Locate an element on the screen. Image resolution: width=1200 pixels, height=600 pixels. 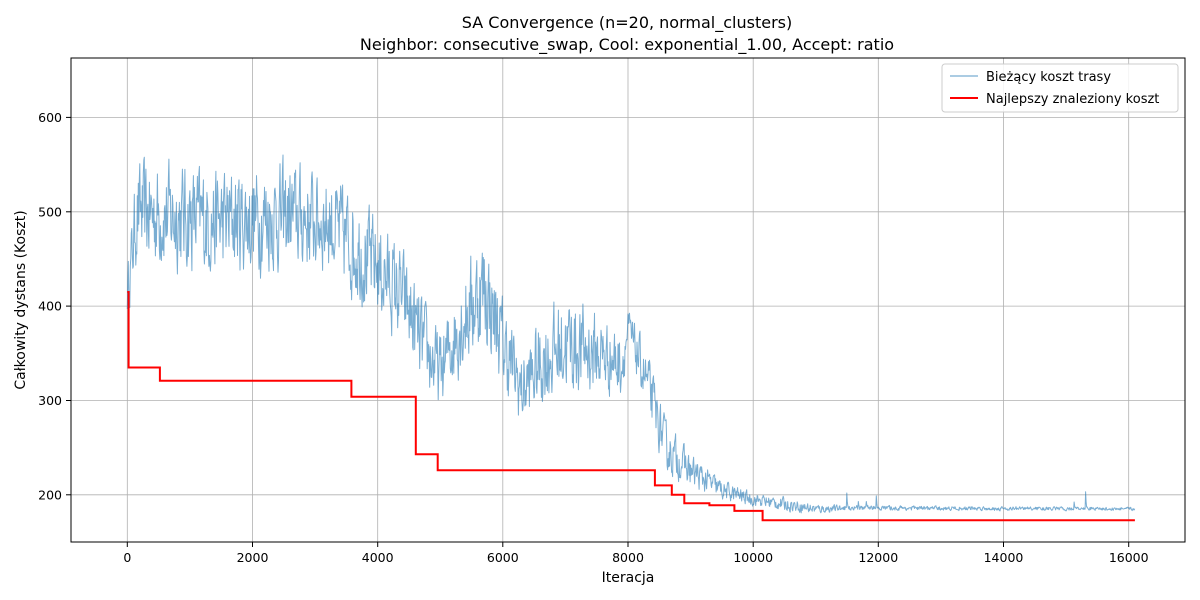
x-tick-label: 16000 is located at coordinates (1129, 557).